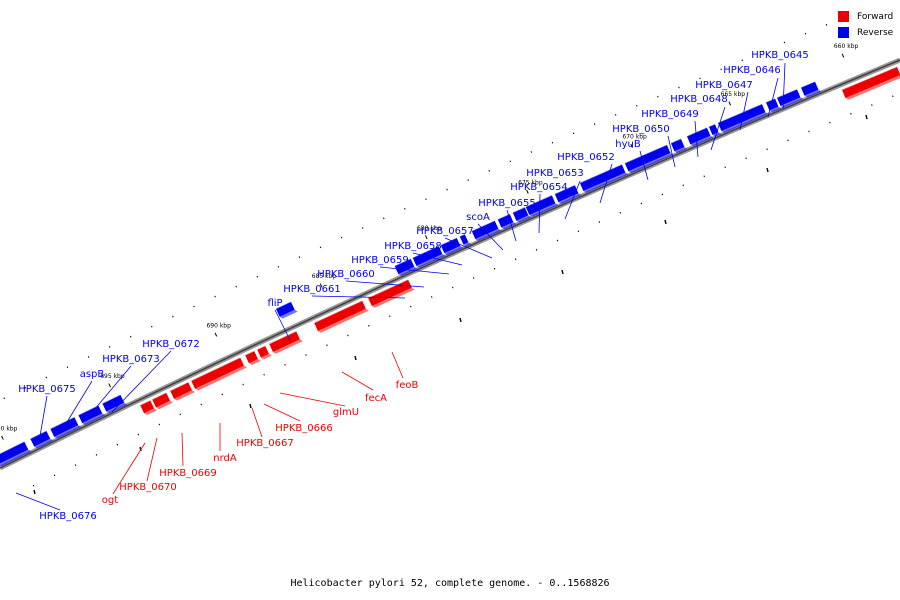 The width and height of the screenshot is (900, 600). I want to click on gene-label: HPKB_0669, so click(187, 473).